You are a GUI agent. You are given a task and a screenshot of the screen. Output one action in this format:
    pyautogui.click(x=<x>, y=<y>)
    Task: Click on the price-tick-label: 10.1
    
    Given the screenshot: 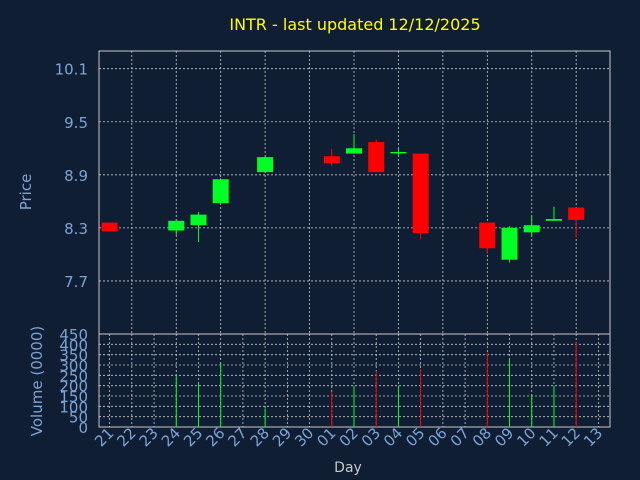 What is the action you would take?
    pyautogui.click(x=71, y=70)
    